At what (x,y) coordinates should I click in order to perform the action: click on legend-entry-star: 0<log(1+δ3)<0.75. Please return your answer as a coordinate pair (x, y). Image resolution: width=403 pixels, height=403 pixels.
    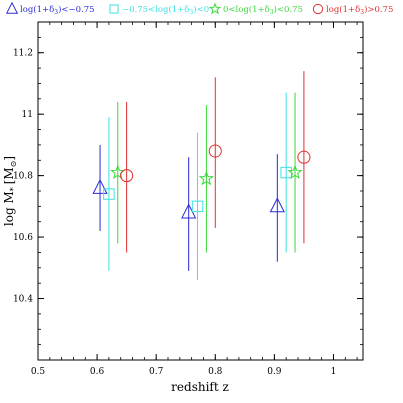
    Looking at the image, I should click on (263, 10).